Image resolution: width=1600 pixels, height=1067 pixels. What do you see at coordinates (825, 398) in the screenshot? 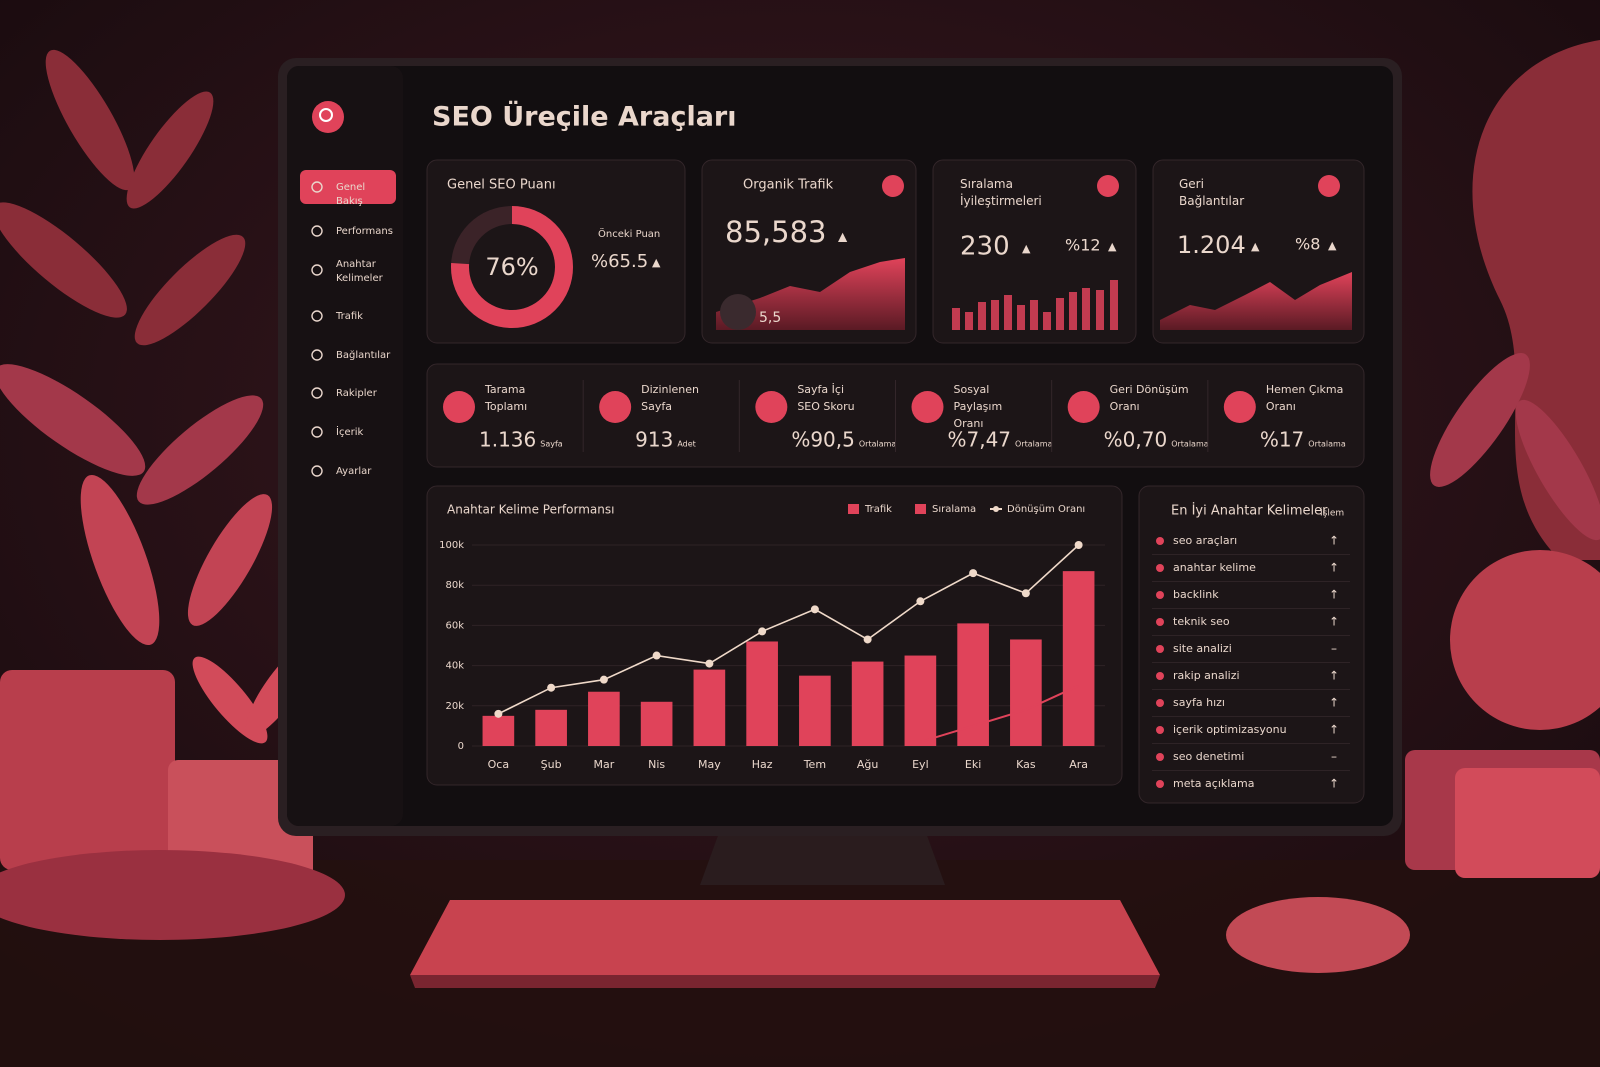
I see `stat-label: Sayfa İçi SEO Skoru` at bounding box center [825, 398].